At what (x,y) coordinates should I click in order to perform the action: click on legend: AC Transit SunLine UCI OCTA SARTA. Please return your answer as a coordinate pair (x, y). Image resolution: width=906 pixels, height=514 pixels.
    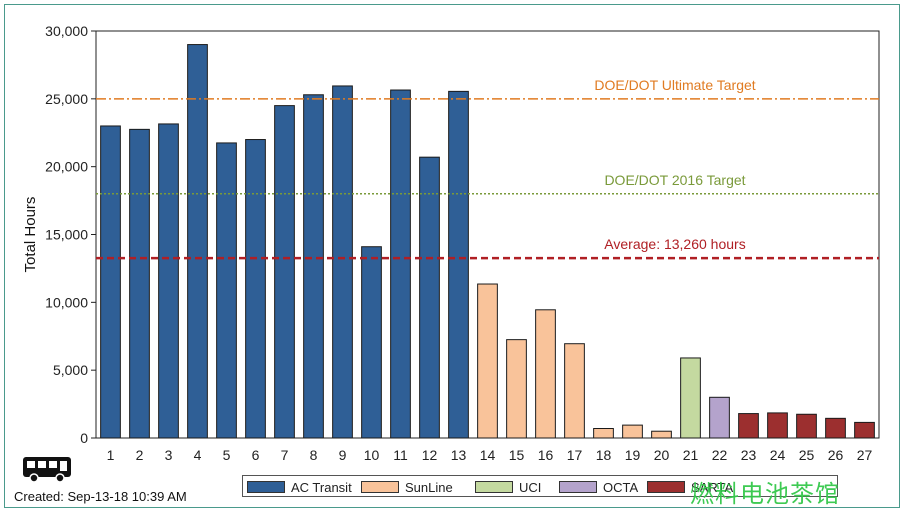
    Looking at the image, I should click on (540, 486).